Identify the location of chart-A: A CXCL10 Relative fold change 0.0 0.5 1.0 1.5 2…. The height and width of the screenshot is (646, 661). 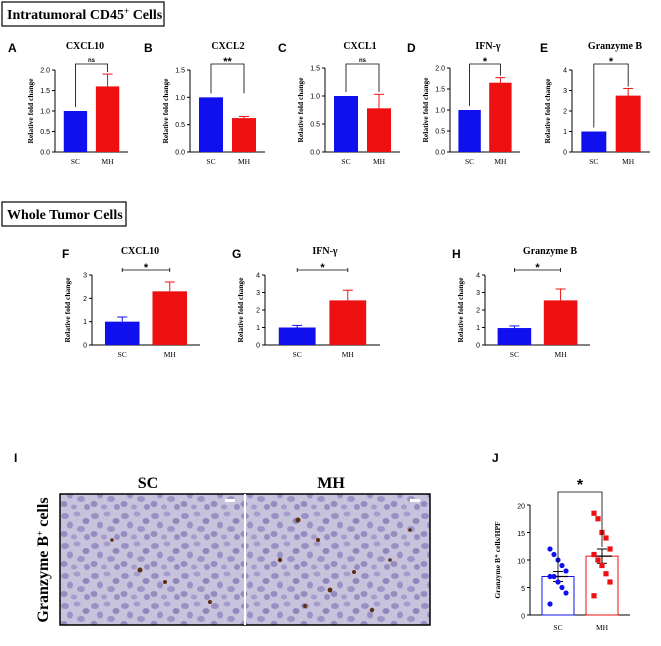
(68, 103).